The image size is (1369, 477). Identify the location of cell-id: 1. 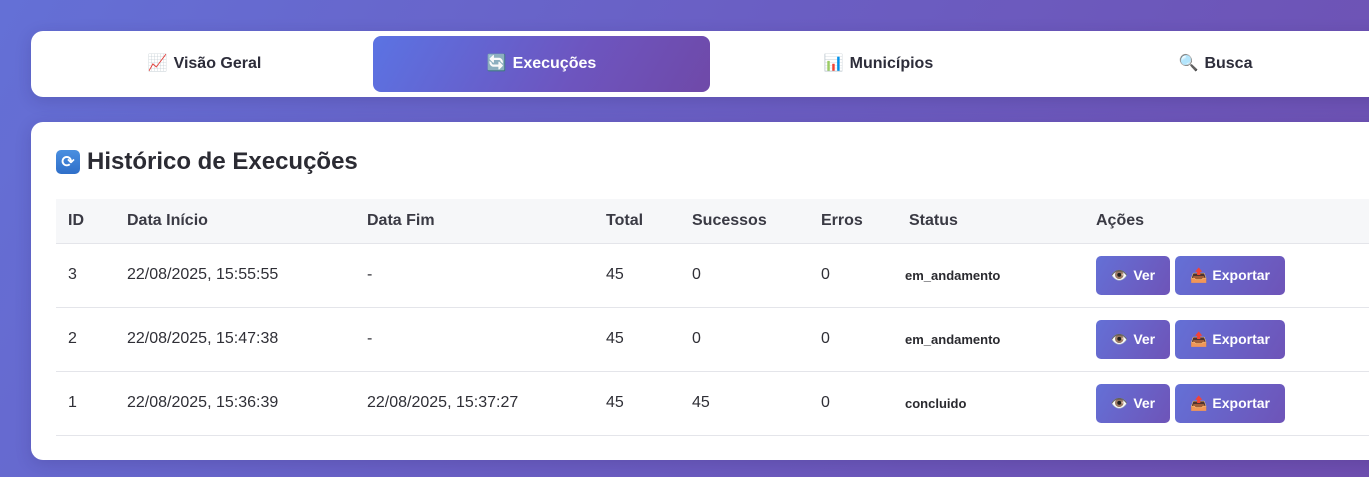
(85, 403).